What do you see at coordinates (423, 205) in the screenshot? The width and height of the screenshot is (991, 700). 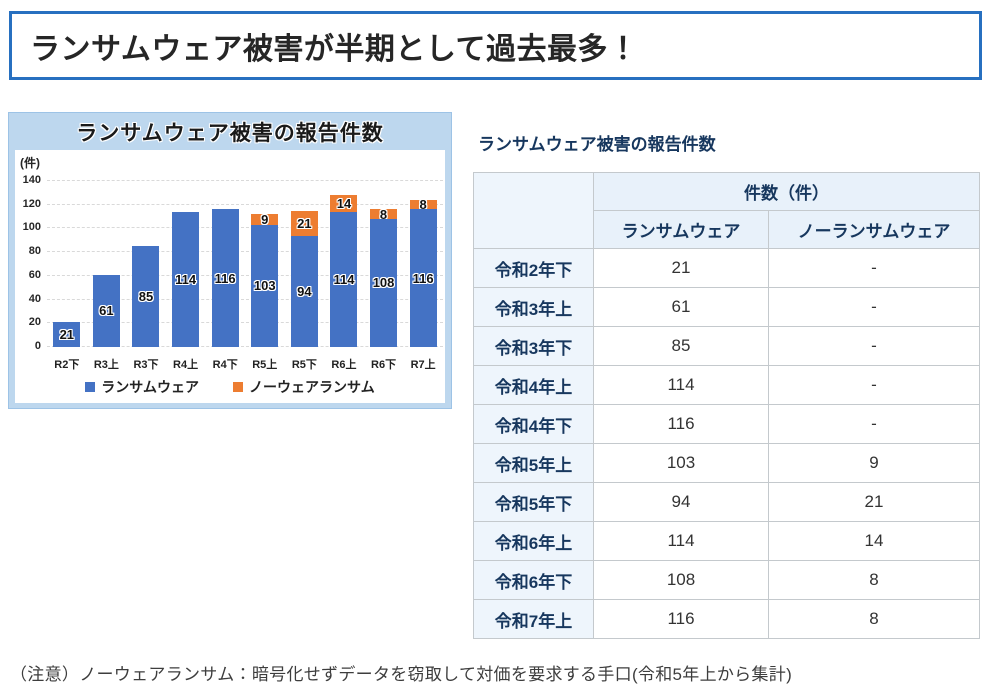 I see `bar-value-label: 8` at bounding box center [423, 205].